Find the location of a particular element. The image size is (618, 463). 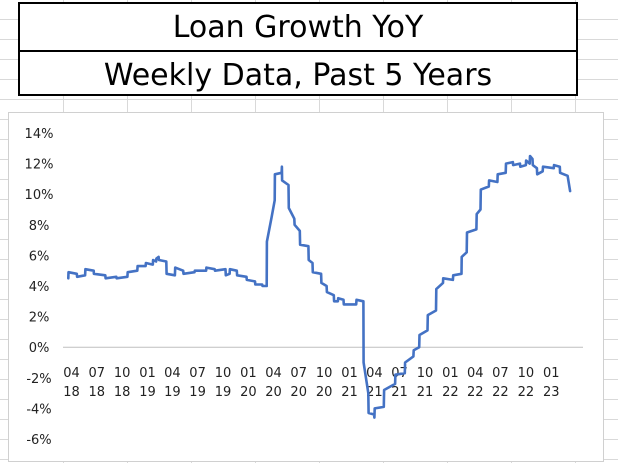

y-tick-label: 8% is located at coordinates (39, 226).